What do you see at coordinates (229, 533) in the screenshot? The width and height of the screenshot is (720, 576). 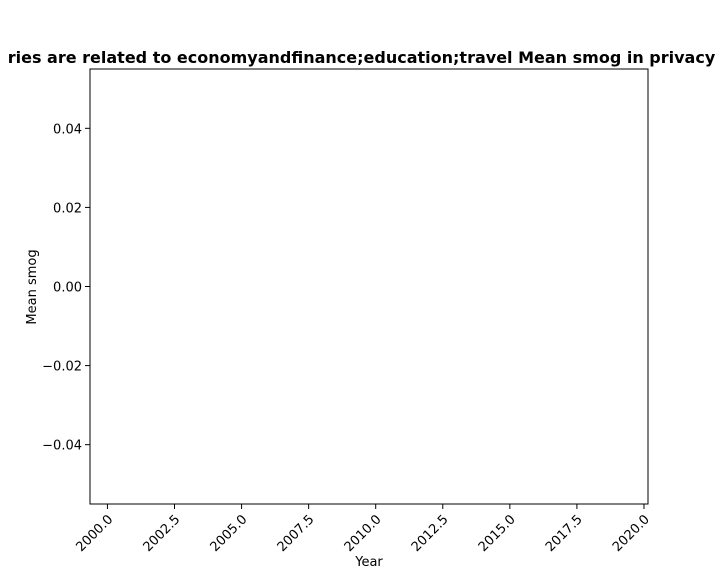 I see `x-tick-label: 2005.0` at bounding box center [229, 533].